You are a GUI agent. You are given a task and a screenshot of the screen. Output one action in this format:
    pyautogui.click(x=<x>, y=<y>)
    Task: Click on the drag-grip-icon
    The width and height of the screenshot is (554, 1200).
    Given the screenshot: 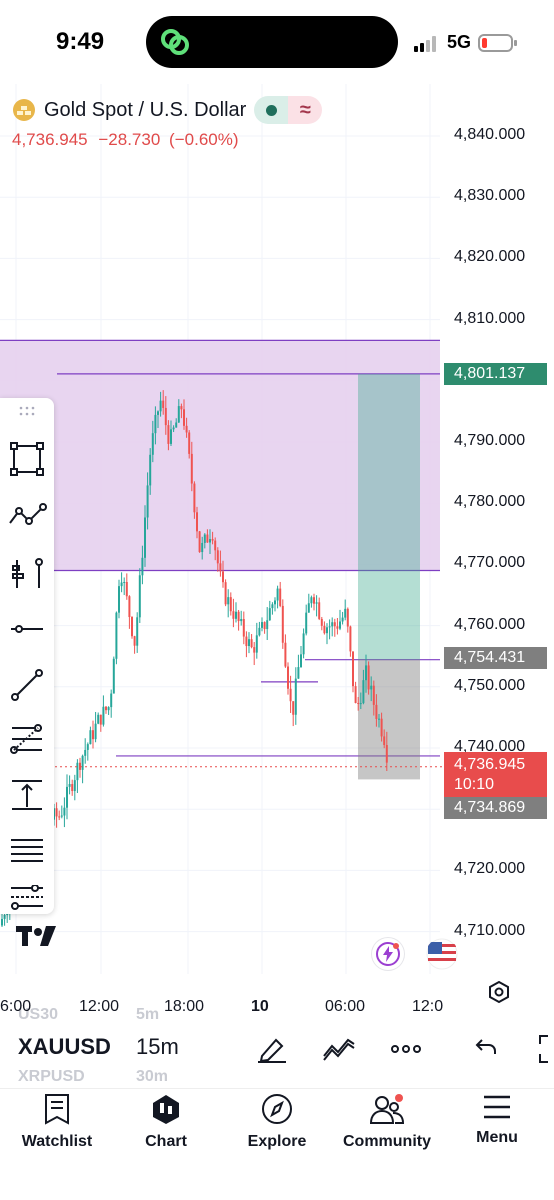 What is the action you would take?
    pyautogui.click(x=27, y=411)
    